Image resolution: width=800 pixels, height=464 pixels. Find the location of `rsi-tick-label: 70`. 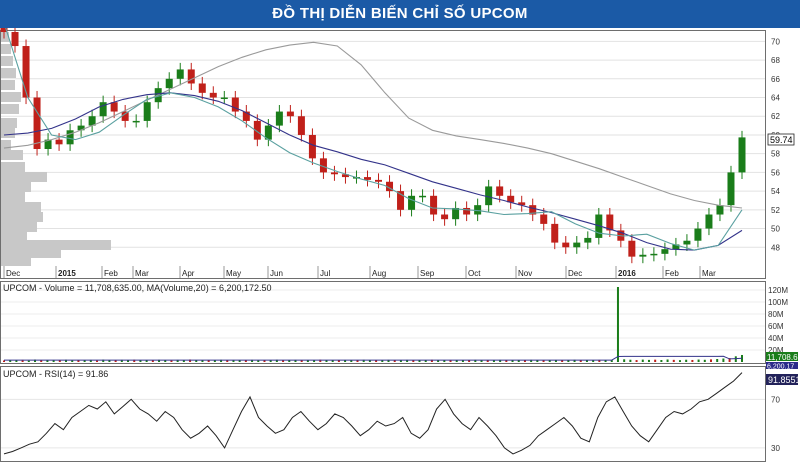

rsi-tick-label: 70 is located at coordinates (775, 399).